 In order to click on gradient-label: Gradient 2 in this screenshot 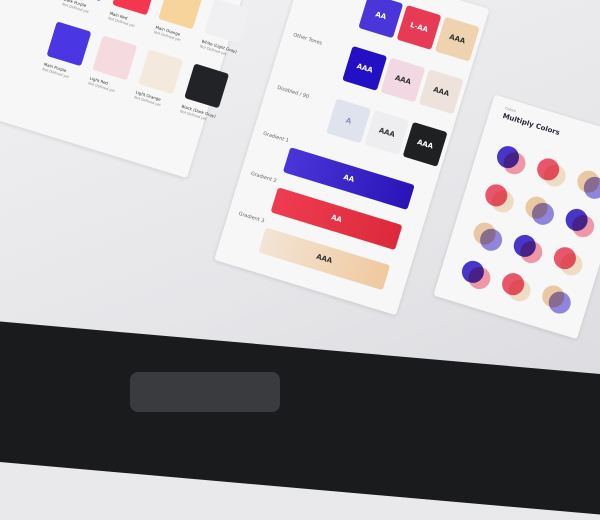, I will do `click(264, 177)`.